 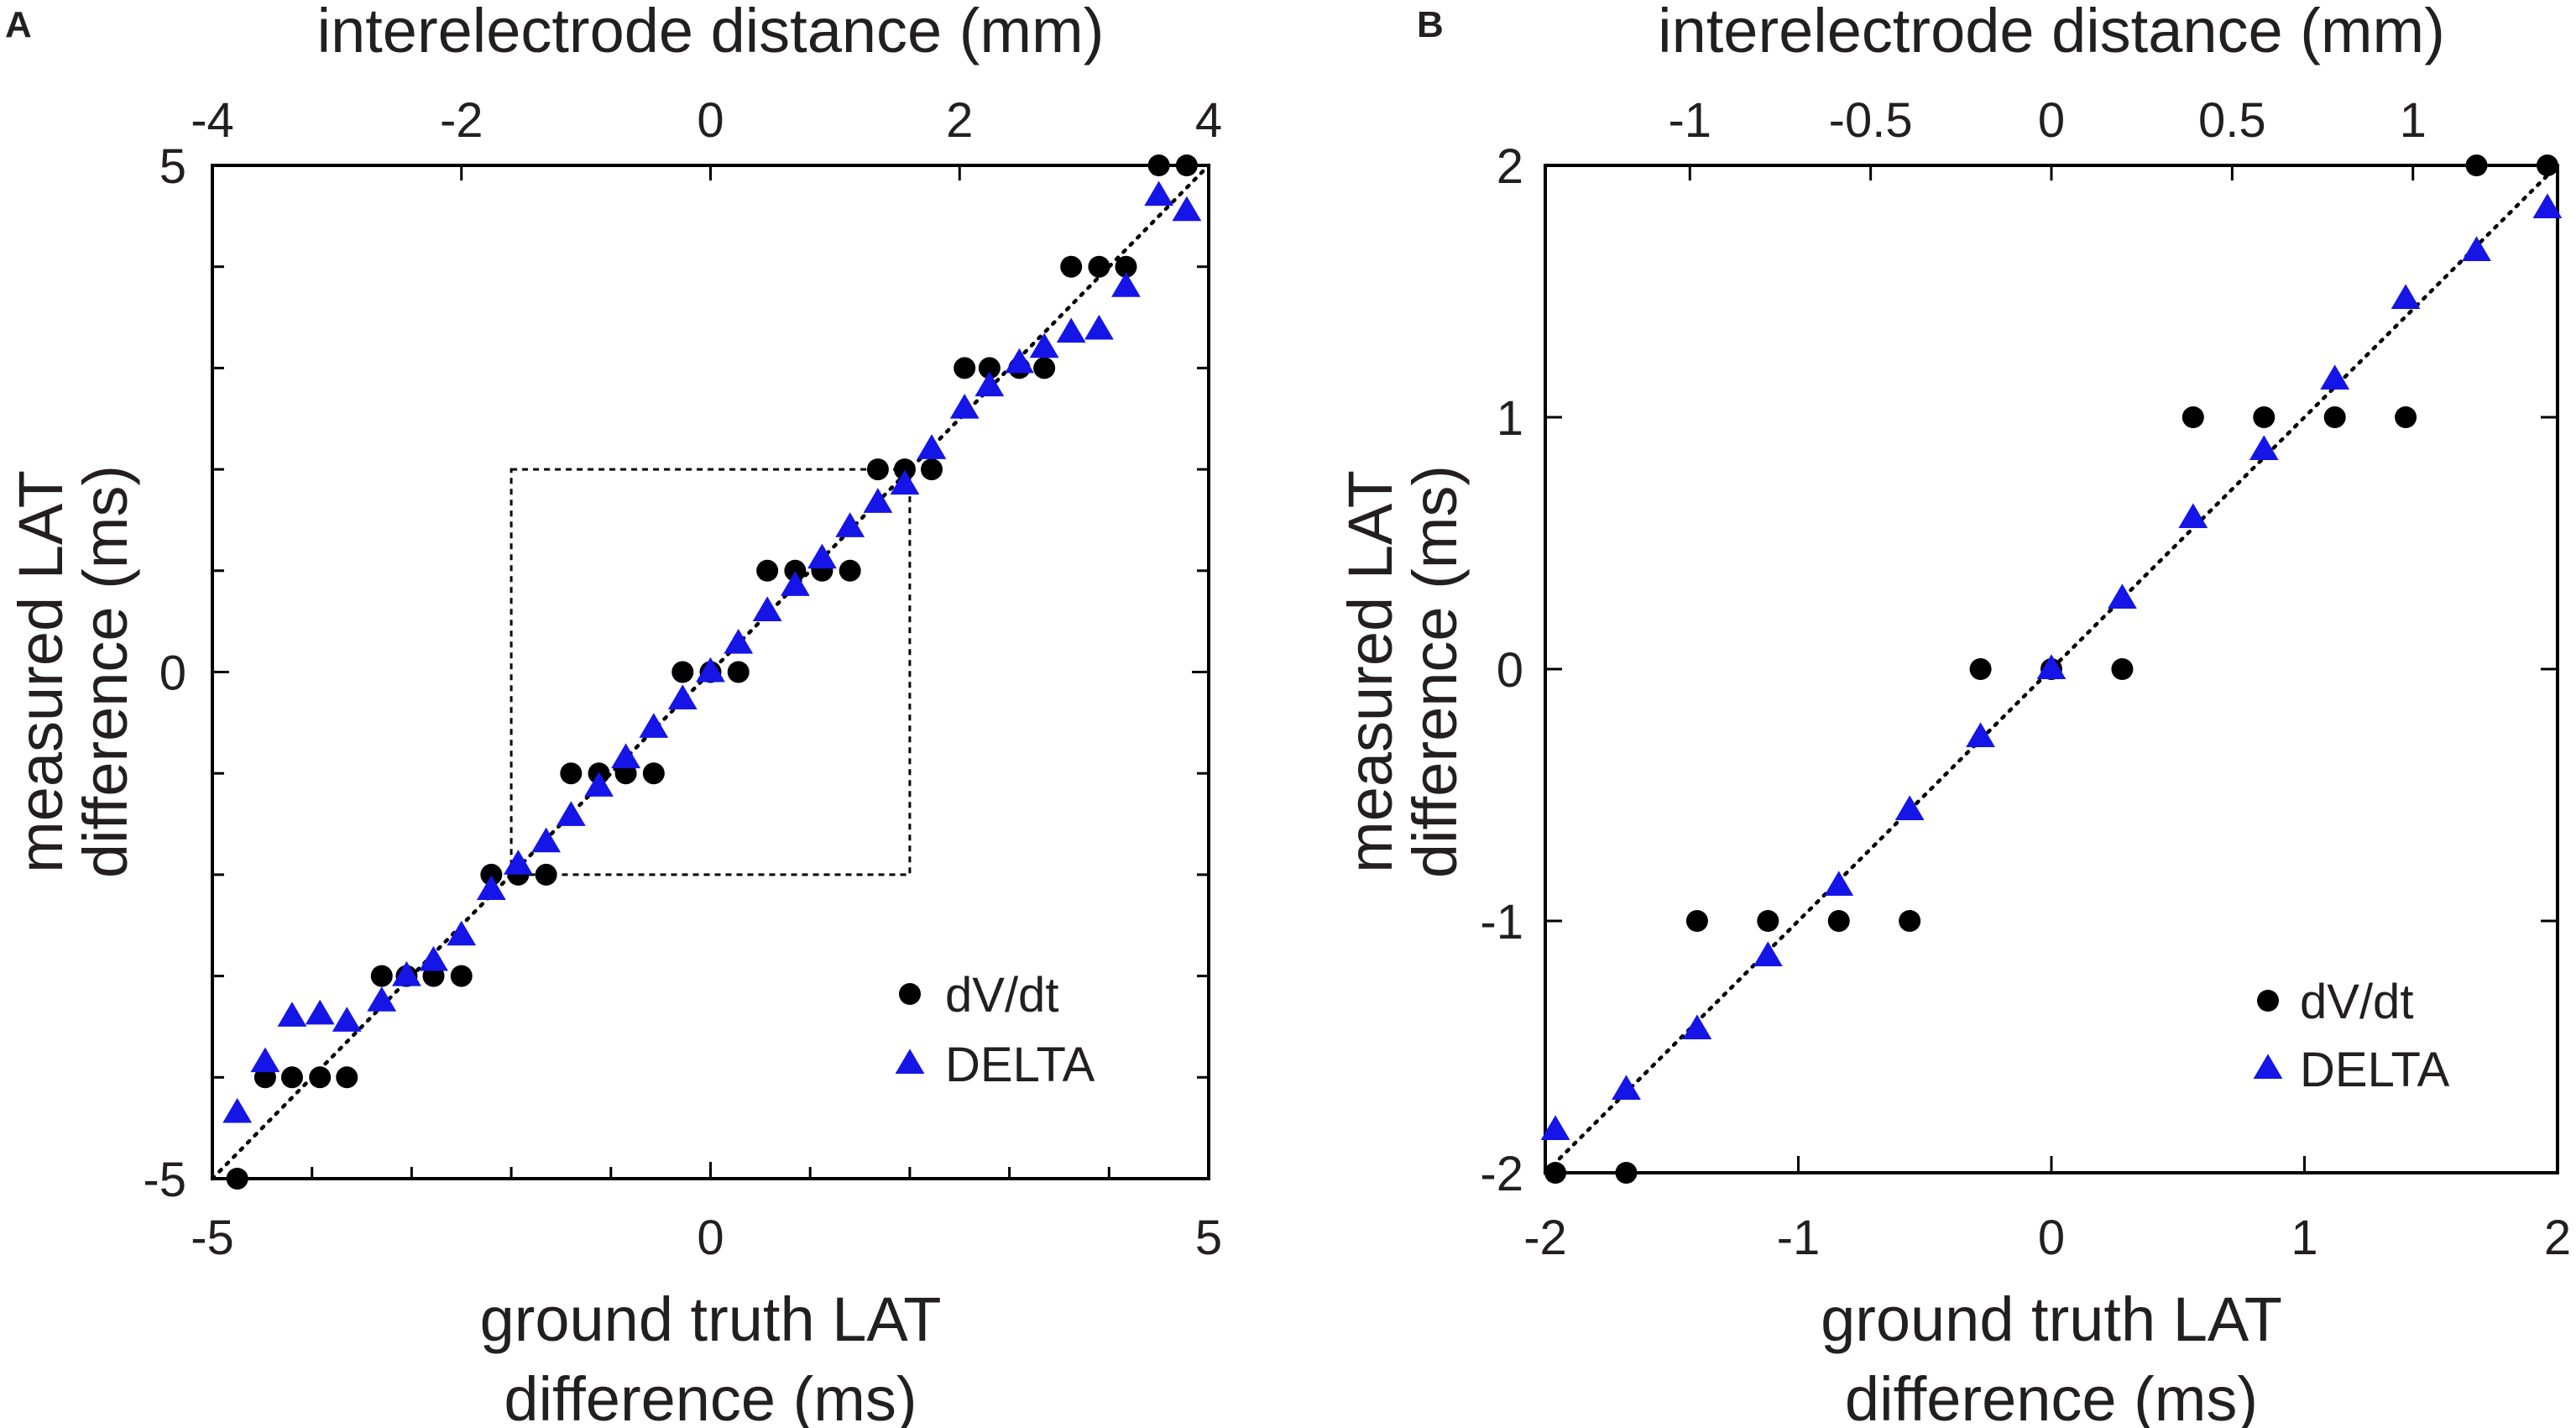 I want to click on panel-b-y-tick-label: 2, so click(x=1510, y=166).